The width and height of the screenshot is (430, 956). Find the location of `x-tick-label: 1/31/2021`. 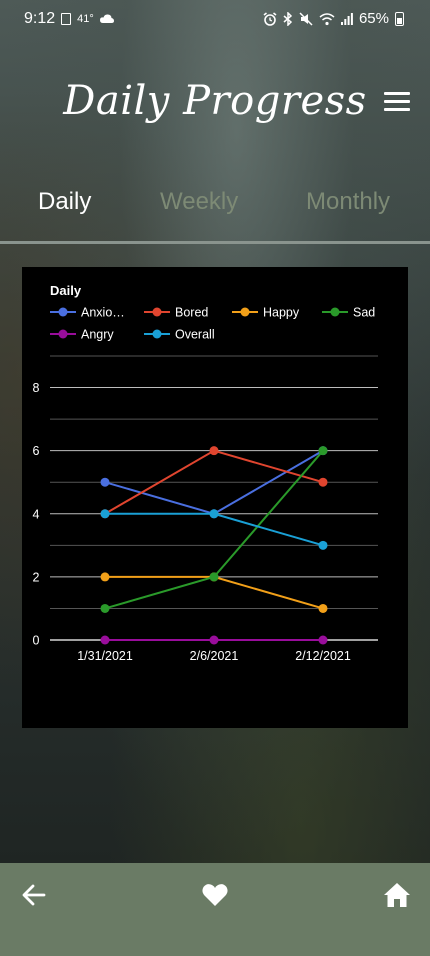

x-tick-label: 1/31/2021 is located at coordinates (105, 656).